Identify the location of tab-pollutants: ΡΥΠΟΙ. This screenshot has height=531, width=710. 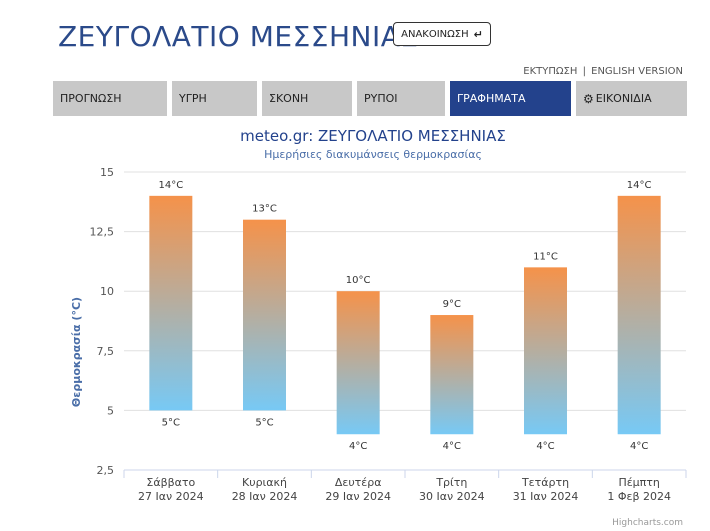
(401, 98).